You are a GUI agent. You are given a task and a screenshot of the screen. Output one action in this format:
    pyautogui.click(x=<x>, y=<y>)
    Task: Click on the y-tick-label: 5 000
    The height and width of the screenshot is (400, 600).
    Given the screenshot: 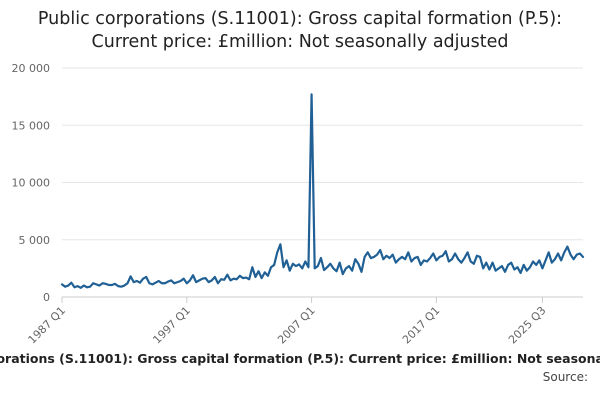 What is the action you would take?
    pyautogui.click(x=35, y=240)
    